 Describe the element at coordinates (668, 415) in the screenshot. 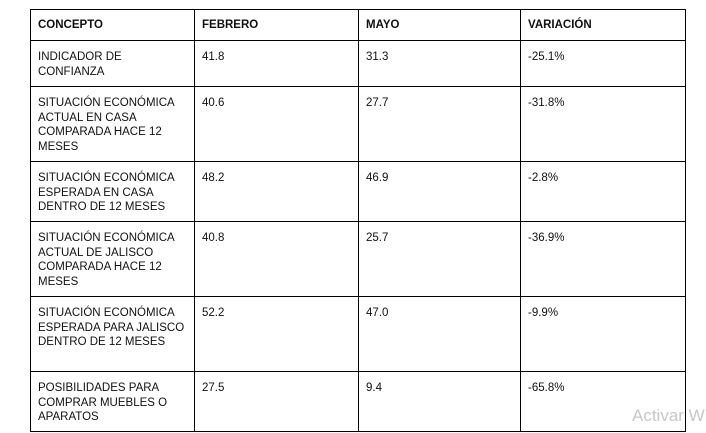

I see `activation-watermark: Activar W` at that location.